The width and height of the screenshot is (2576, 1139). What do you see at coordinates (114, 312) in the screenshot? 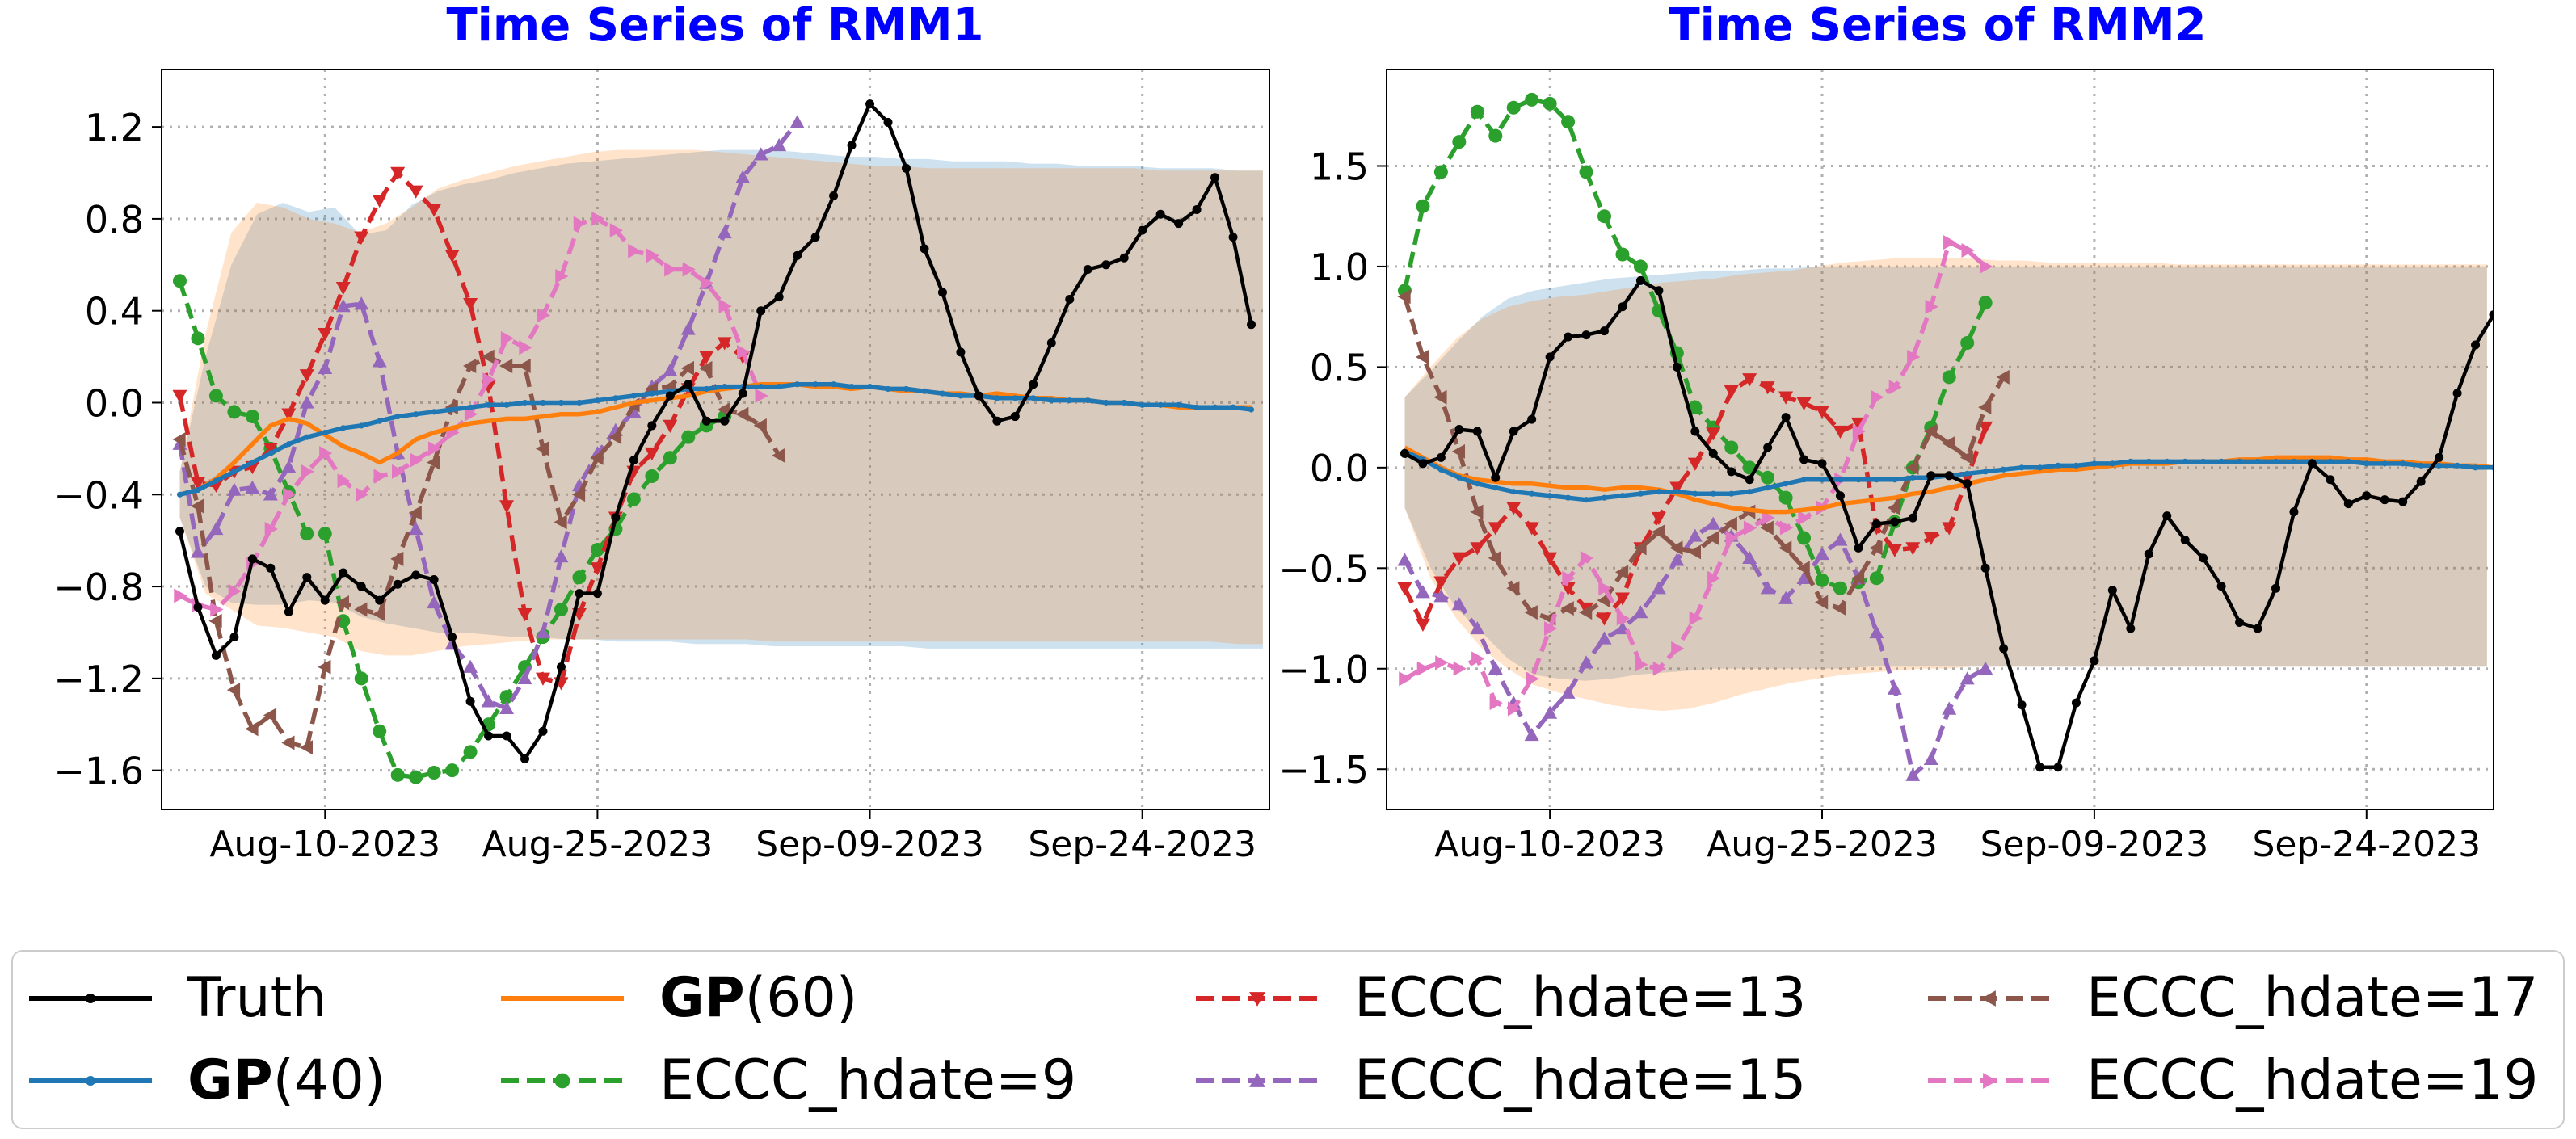
I see `y-tick-label: 0.4` at bounding box center [114, 312].